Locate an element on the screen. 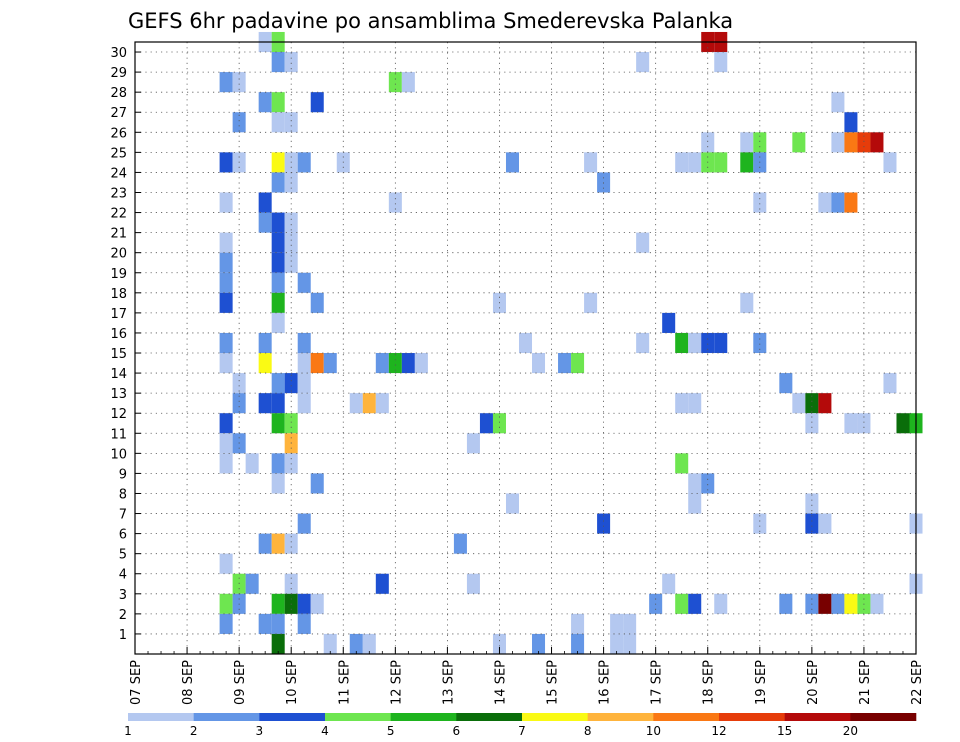 This screenshot has height=742, width=960. y-tick-label: 23 is located at coordinates (118, 193).